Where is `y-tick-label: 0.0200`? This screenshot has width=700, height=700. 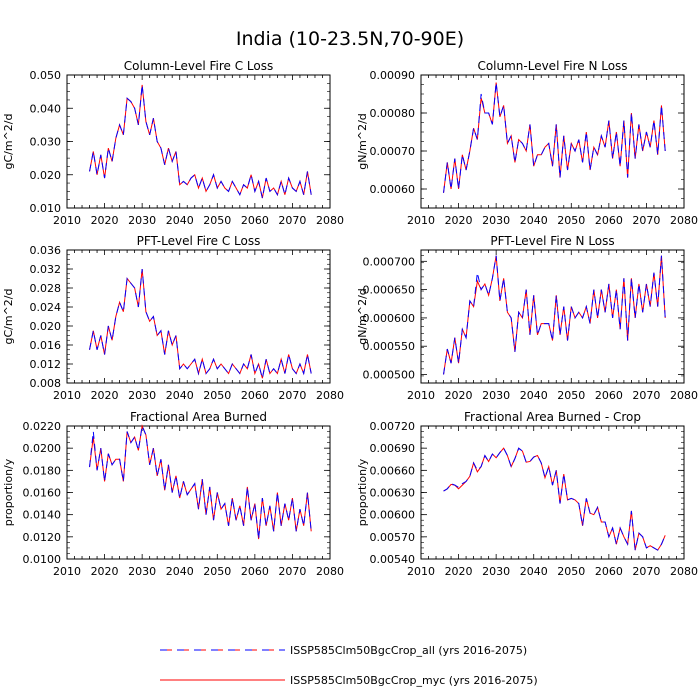 y-tick-label: 0.0200 is located at coordinates (42, 448).